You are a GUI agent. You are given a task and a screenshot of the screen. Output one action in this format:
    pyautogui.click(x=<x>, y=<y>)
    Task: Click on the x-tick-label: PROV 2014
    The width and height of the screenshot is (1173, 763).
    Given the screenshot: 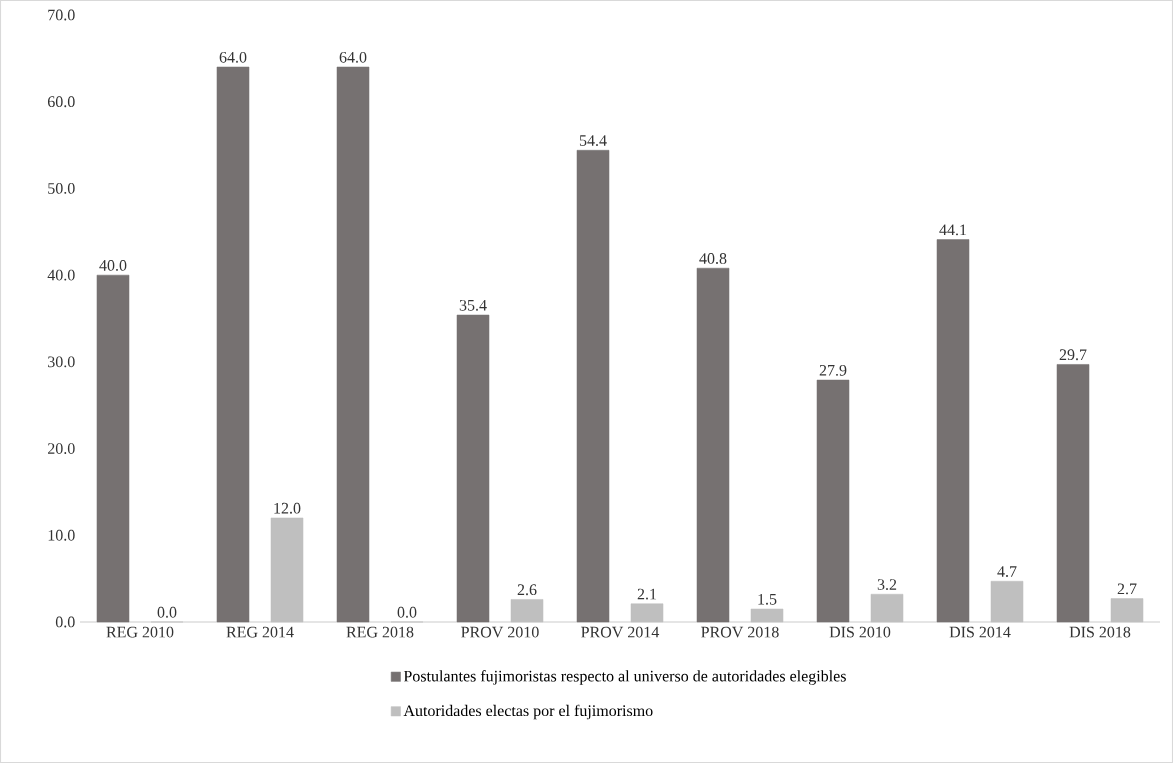 What is the action you would take?
    pyautogui.click(x=620, y=632)
    